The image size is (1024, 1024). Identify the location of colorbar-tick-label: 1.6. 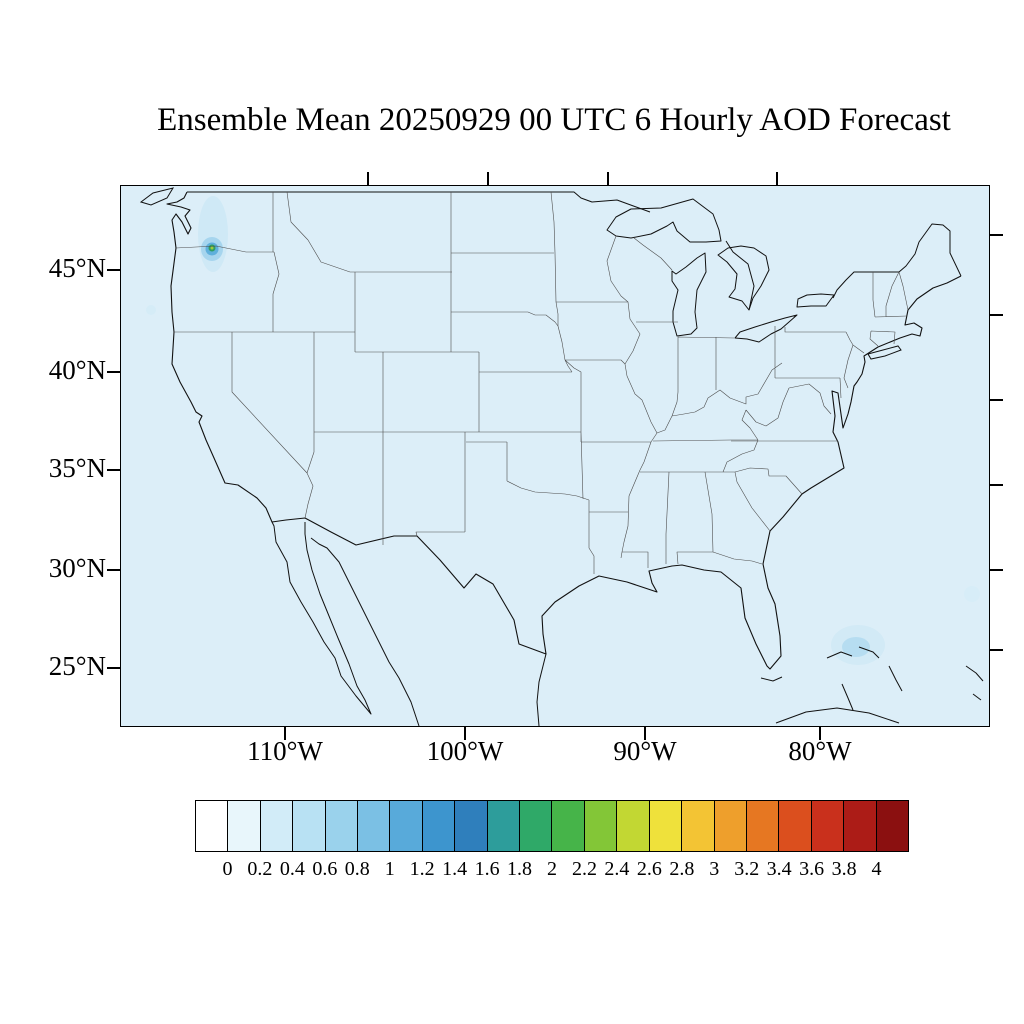
(487, 869).